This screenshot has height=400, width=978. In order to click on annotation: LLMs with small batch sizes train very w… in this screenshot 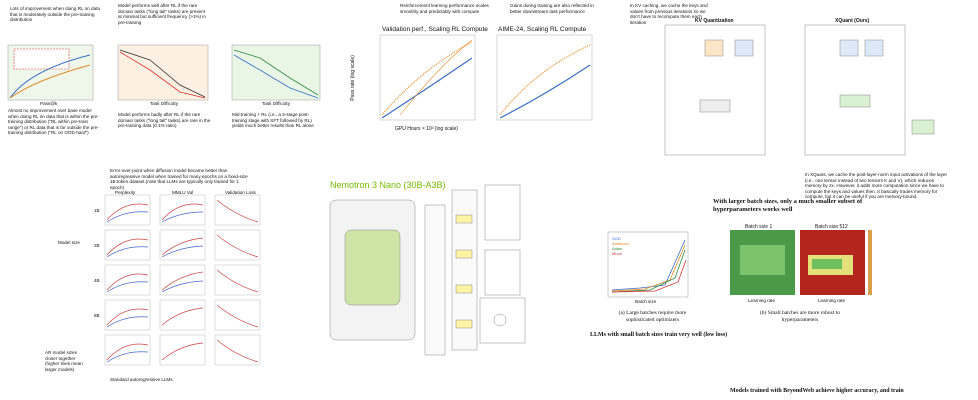, I will do `click(659, 335)`.